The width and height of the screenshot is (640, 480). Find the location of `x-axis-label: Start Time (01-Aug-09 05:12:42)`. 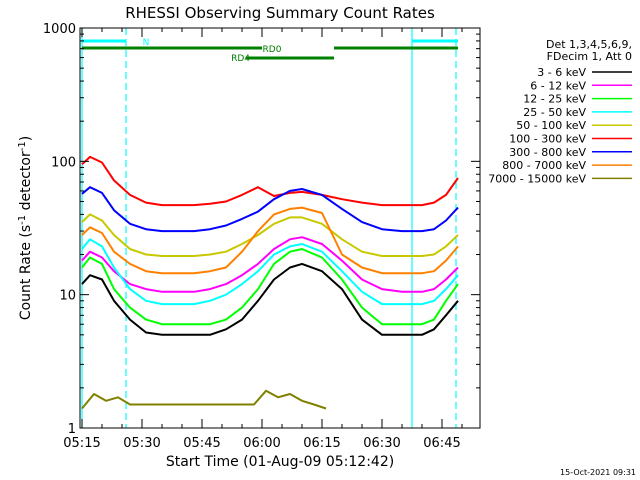

x-axis-label: Start Time (01-Aug-09 05:12:42) is located at coordinates (280, 462).